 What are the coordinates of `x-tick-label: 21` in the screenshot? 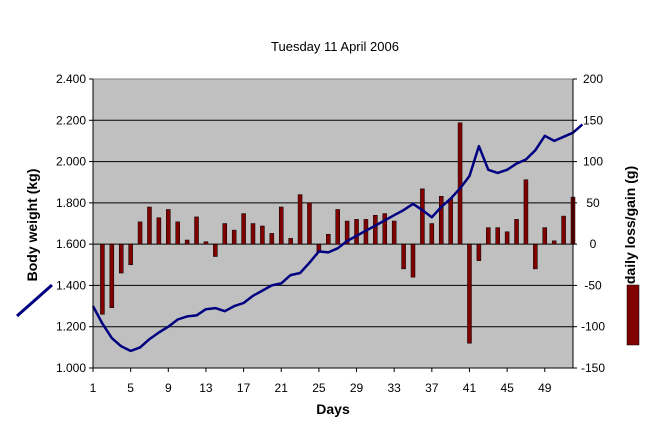 It's located at (282, 388).